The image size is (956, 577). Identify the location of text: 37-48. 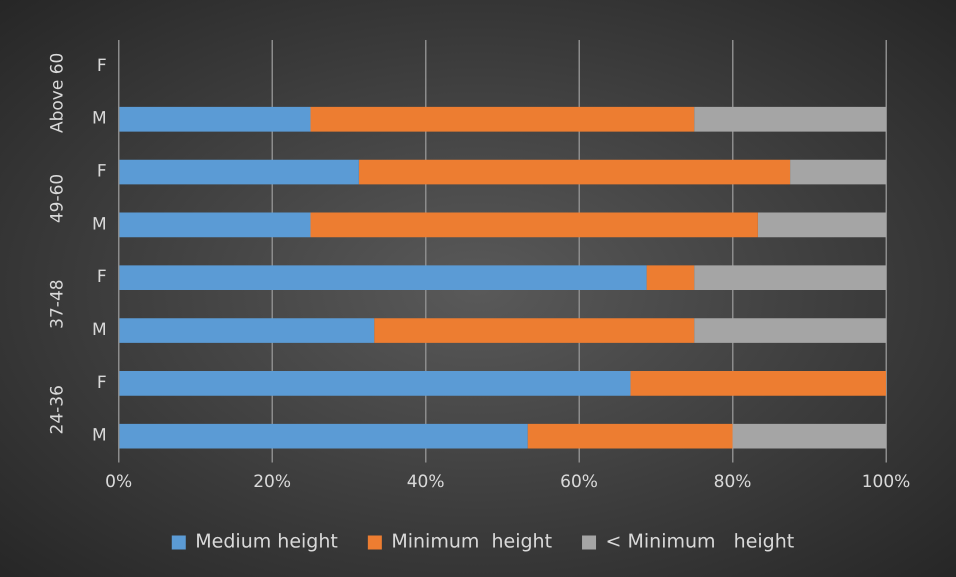
(57, 304).